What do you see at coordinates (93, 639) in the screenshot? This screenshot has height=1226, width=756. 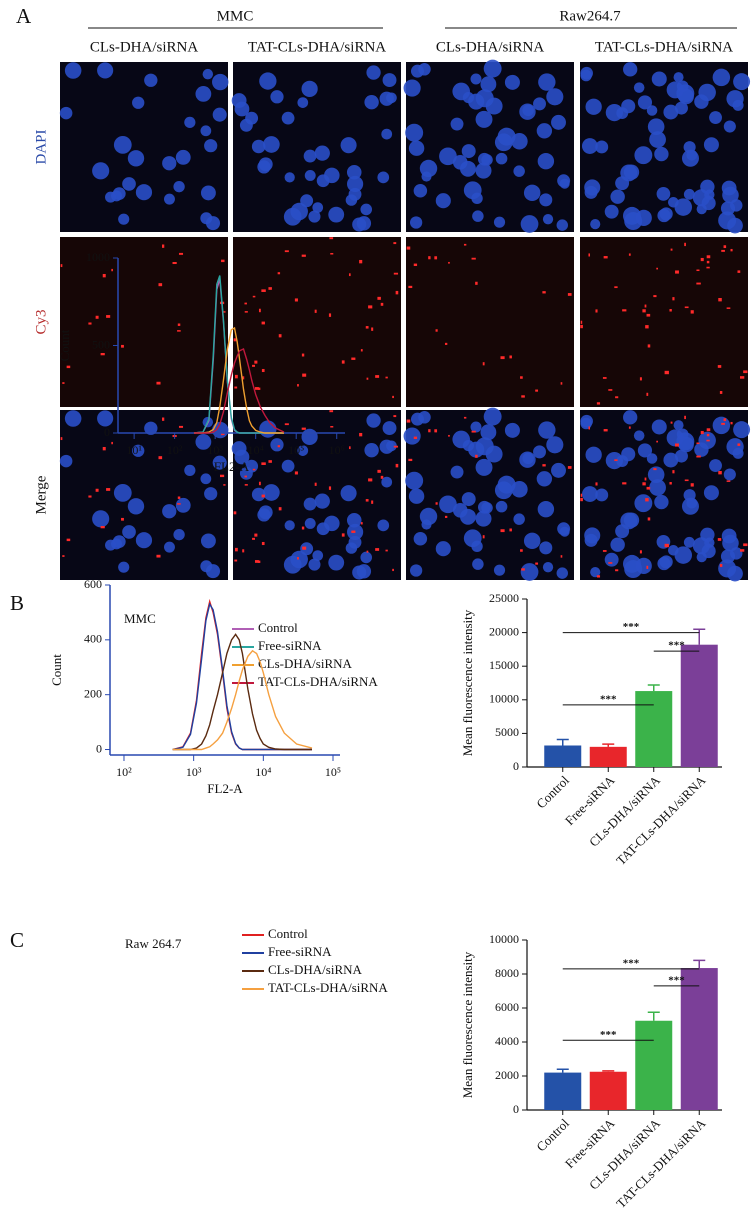 I see `y-tick-label: 400` at bounding box center [93, 639].